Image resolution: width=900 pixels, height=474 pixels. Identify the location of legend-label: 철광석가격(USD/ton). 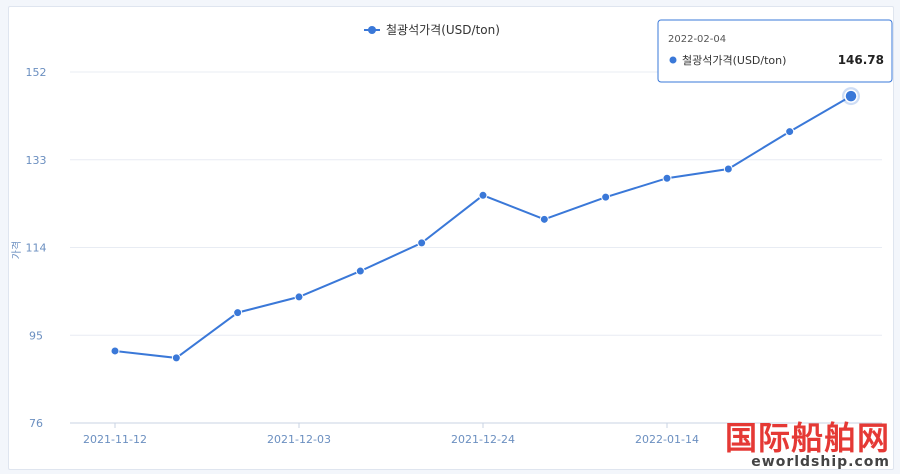
(443, 30).